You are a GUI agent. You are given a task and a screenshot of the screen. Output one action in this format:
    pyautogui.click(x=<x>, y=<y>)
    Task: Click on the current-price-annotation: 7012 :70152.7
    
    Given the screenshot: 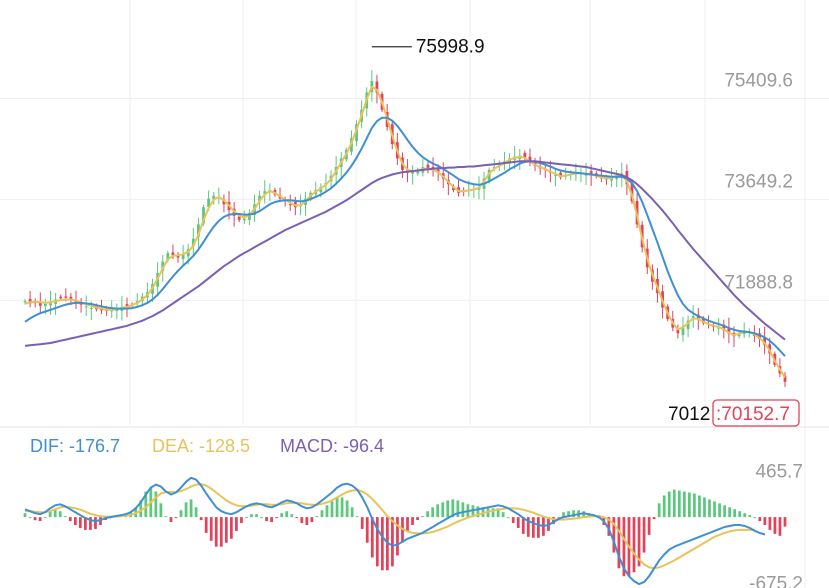 What is the action you would take?
    pyautogui.click(x=734, y=413)
    